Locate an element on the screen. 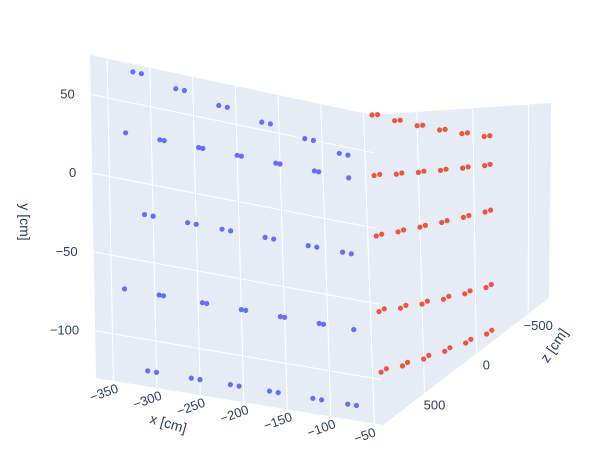 This screenshot has height=467, width=611. z-tick-label: 500 is located at coordinates (435, 404).